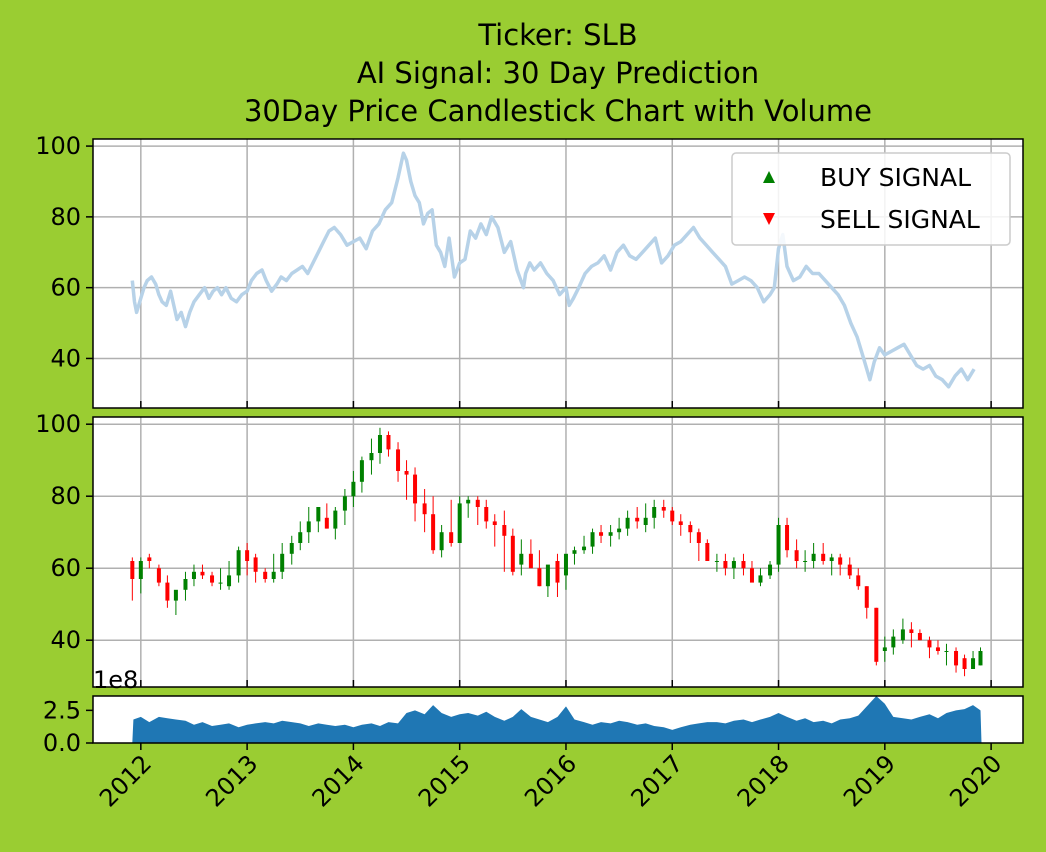 This screenshot has height=852, width=1046. What do you see at coordinates (769, 177) in the screenshot?
I see `triangle-up-icon` at bounding box center [769, 177].